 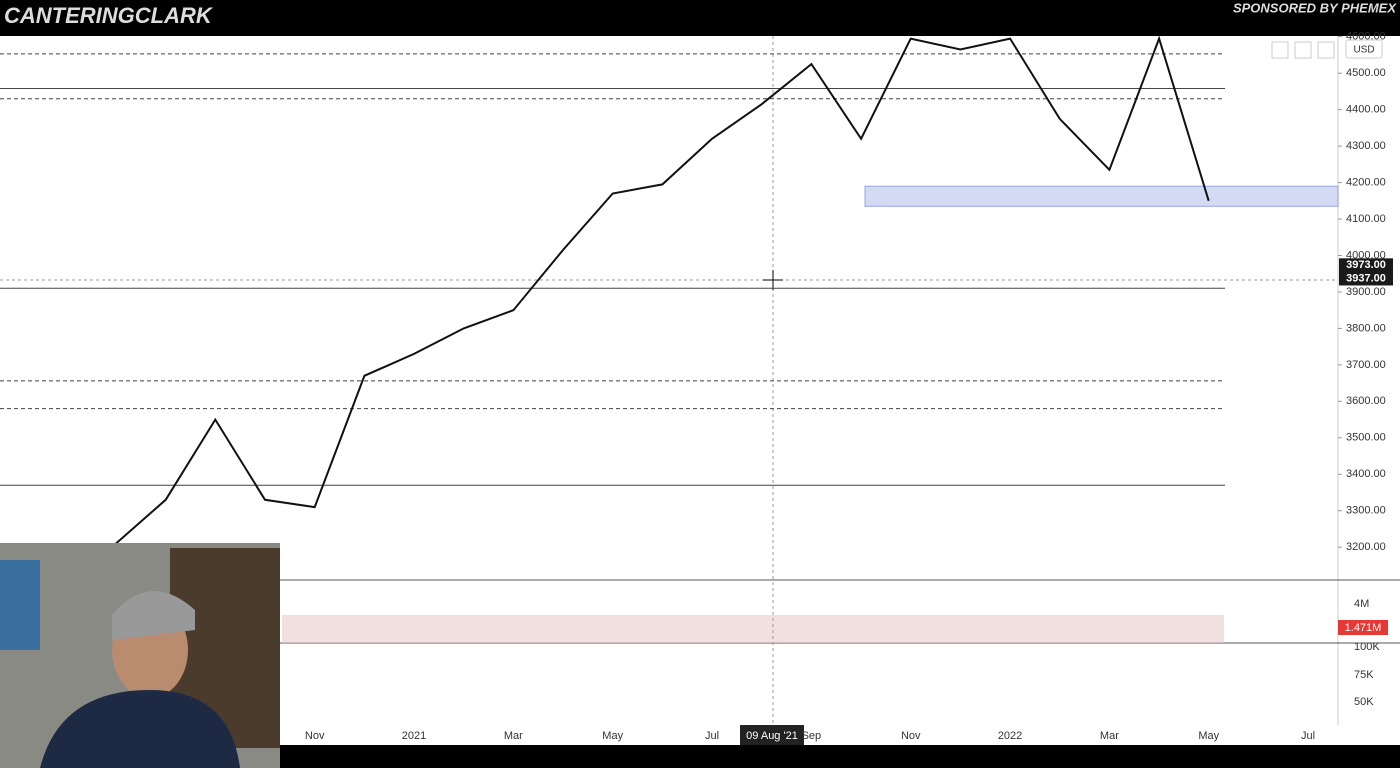 I want to click on y-tick-label: 4400.00, so click(x=1366, y=110).